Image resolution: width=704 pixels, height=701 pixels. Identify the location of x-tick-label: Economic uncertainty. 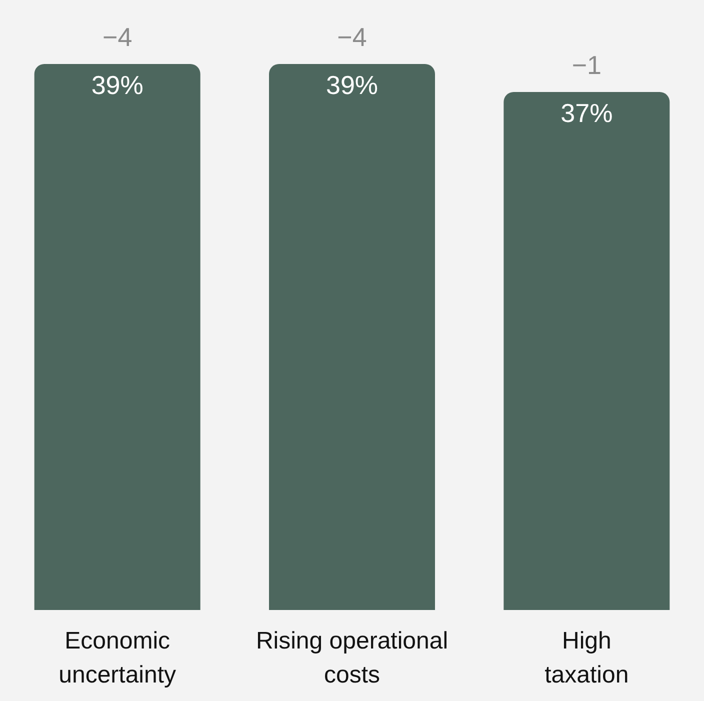
(117, 658).